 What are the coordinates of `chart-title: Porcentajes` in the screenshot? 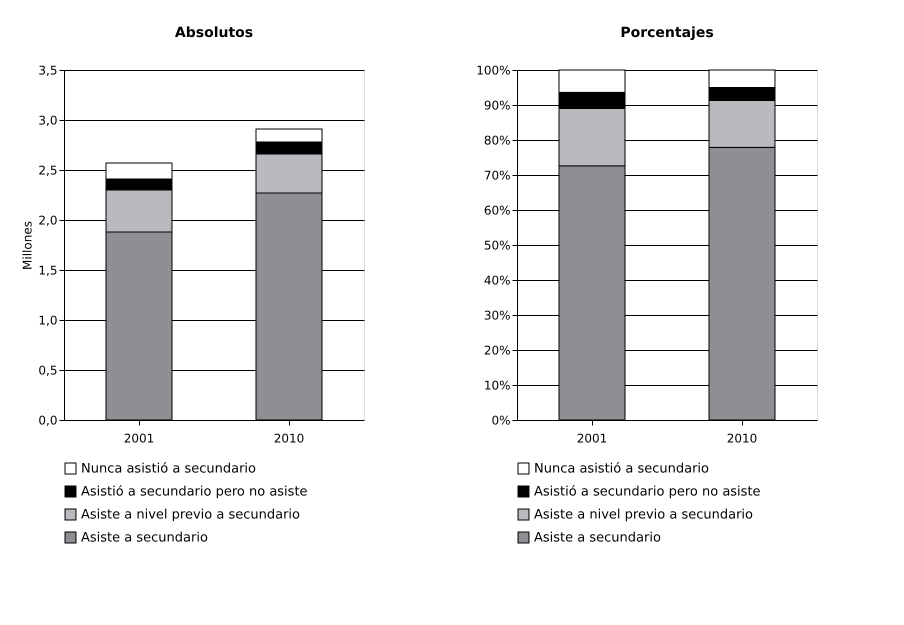 It's located at (667, 33).